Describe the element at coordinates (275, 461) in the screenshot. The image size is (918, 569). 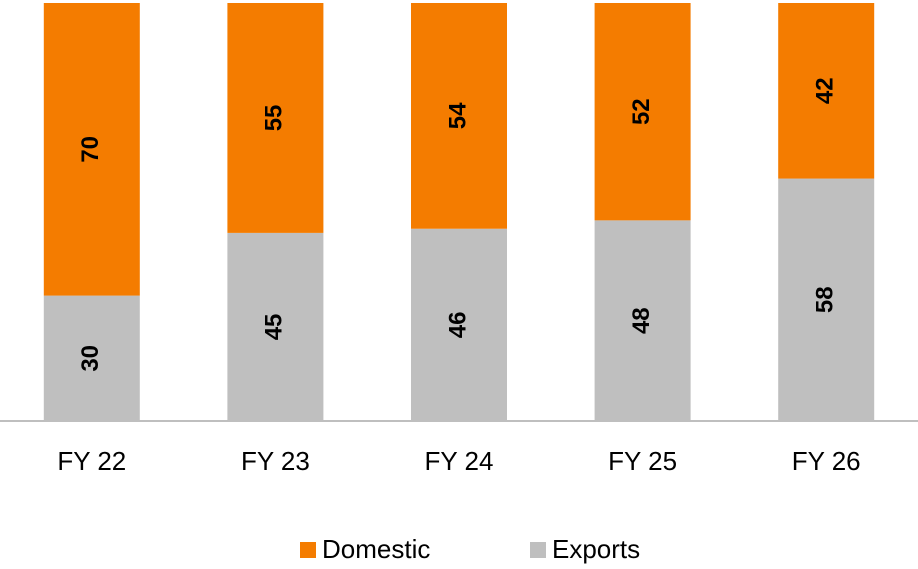
I see `x-tick-label: FY 23` at that location.